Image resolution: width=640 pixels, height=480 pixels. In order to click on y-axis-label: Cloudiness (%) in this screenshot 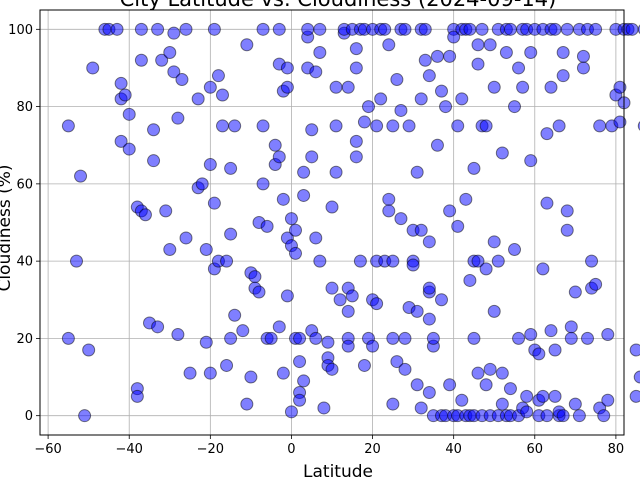, I will do `click(7, 227)`.